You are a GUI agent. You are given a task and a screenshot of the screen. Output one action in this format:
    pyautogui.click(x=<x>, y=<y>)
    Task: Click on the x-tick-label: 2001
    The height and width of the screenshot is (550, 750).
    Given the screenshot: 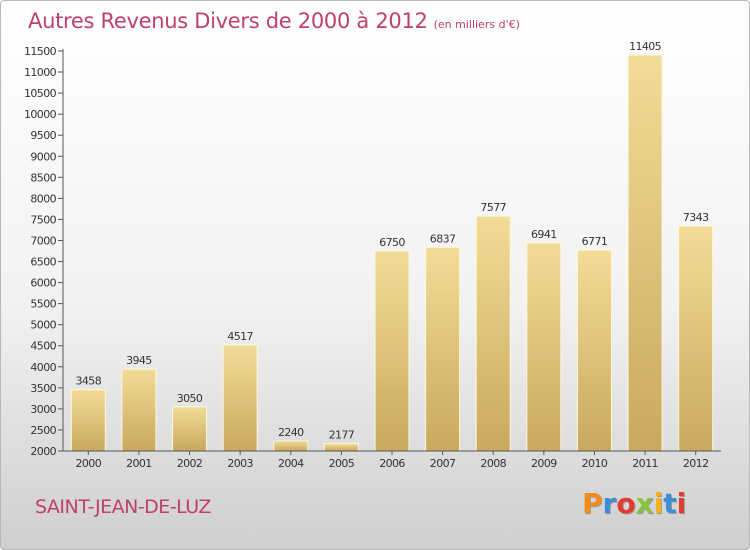 What is the action you would take?
    pyautogui.click(x=139, y=463)
    